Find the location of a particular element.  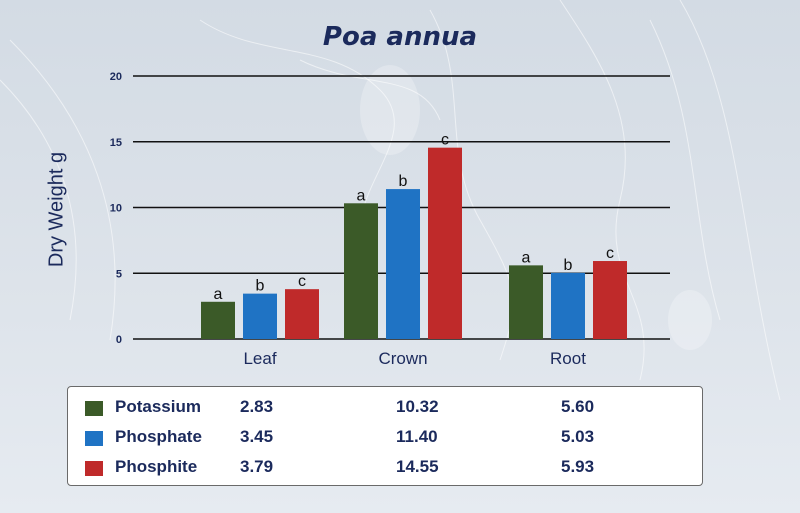

legend-value: 5.03 is located at coordinates (578, 436).